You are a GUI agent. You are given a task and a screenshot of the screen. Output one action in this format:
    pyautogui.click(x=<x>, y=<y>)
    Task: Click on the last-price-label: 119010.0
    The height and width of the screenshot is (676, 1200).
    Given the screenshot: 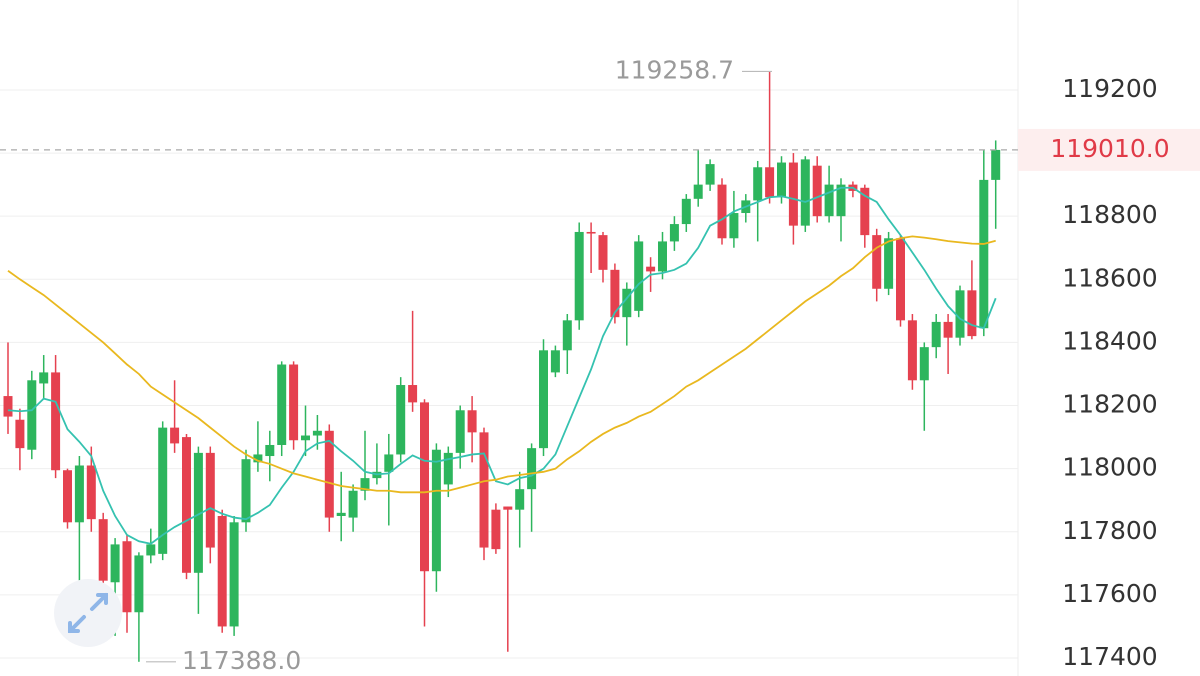 What is the action you would take?
    pyautogui.click(x=1109, y=148)
    